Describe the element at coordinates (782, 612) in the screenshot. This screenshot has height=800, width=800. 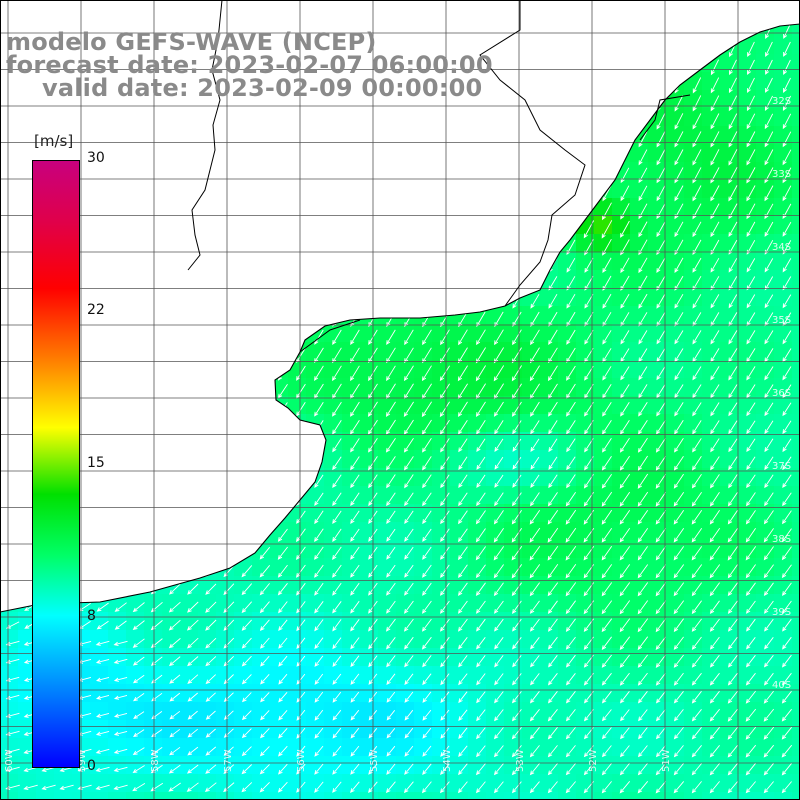
I see `latitude-label: 39S` at that location.